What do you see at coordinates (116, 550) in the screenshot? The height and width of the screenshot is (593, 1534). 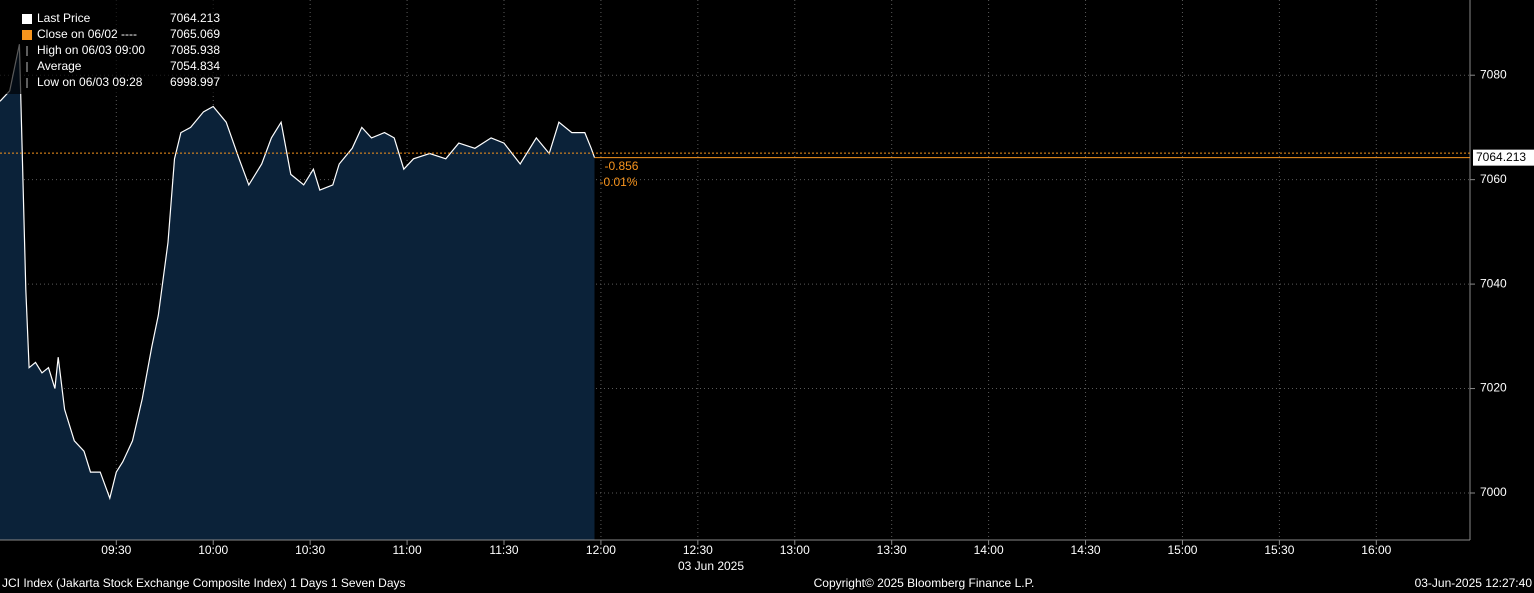 I see `x-tick-label: 09:30` at bounding box center [116, 550].